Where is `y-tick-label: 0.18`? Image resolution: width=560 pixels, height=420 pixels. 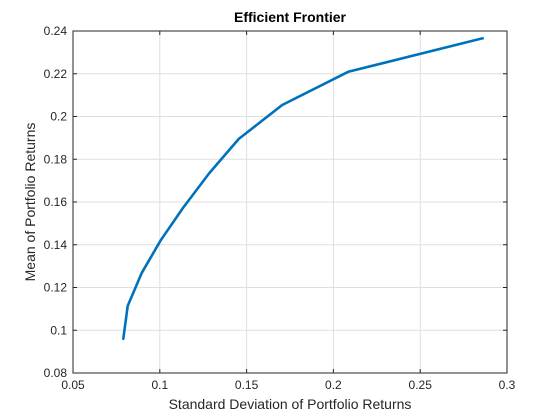 y-tick-label: 0.18 is located at coordinates (56, 159).